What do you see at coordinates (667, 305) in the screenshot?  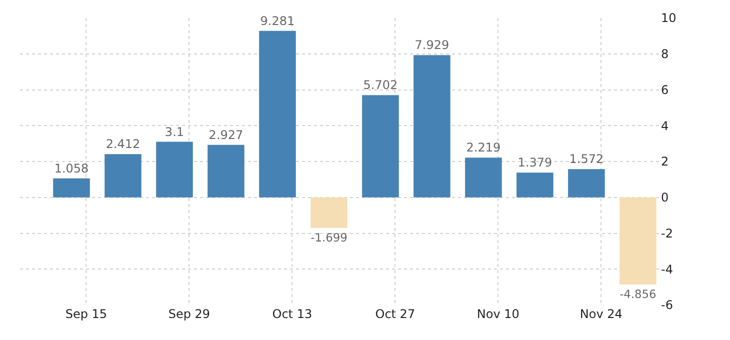 I see `y-tick-label: -6` at bounding box center [667, 305].